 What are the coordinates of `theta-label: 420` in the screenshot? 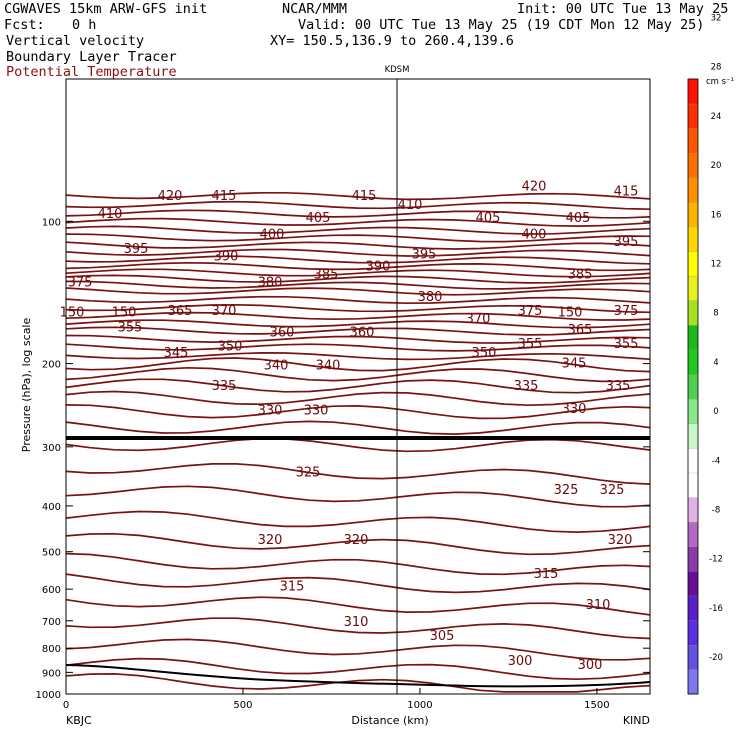 It's located at (170, 196).